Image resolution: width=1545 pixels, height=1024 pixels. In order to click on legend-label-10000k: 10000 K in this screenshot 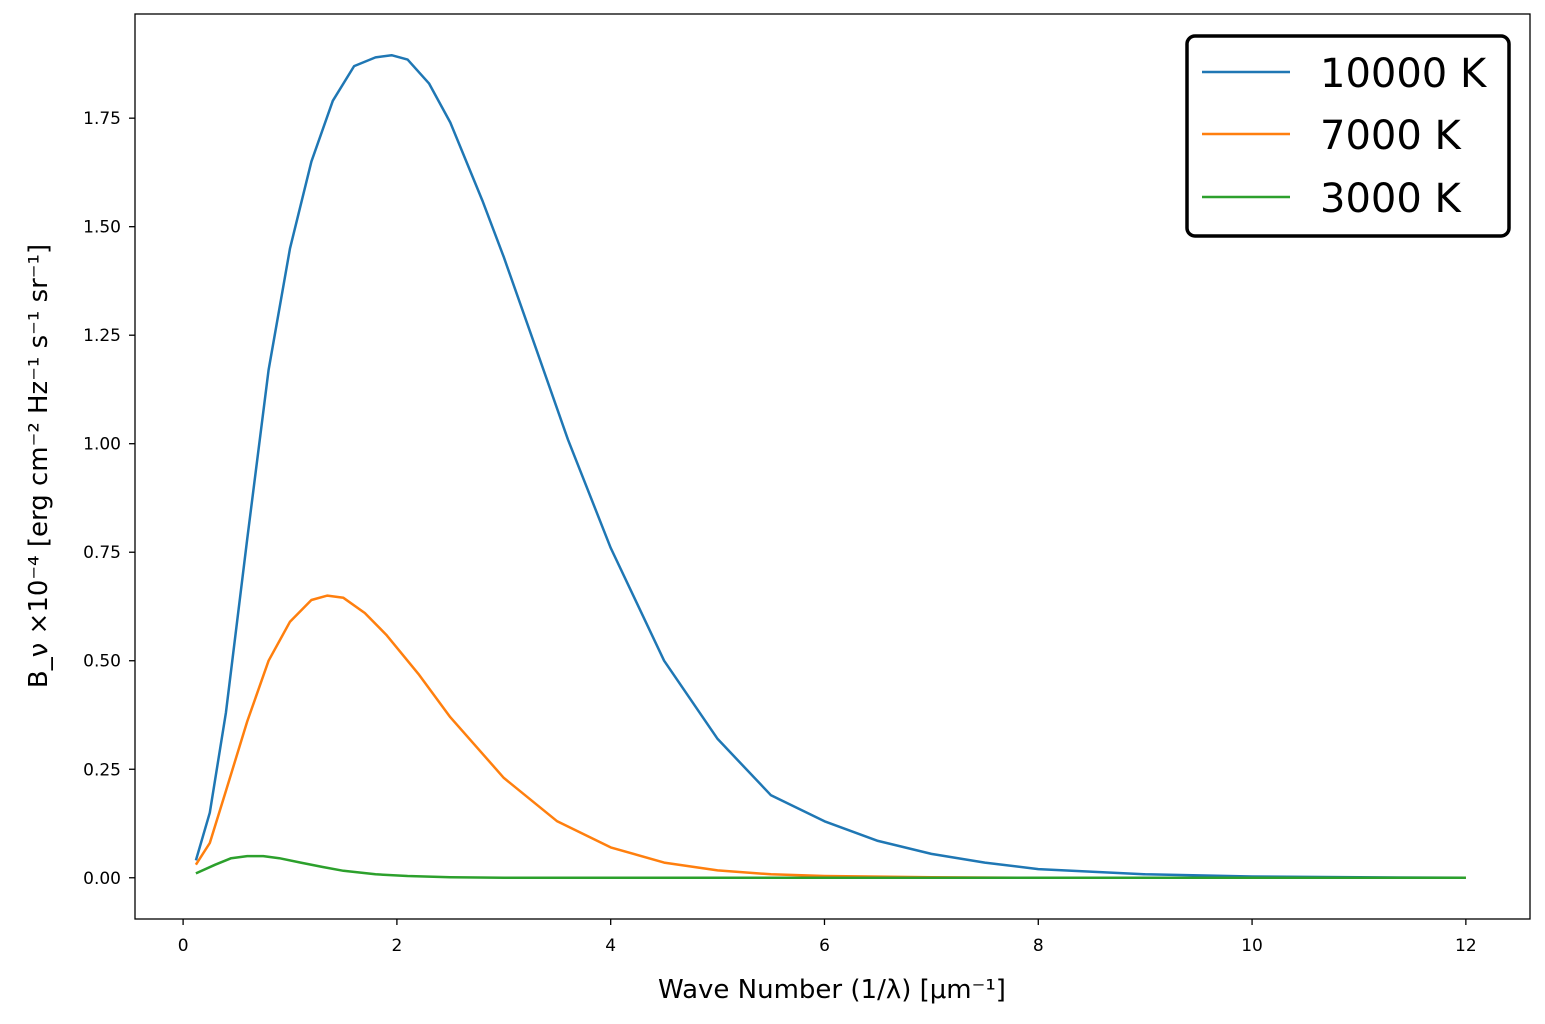, I will do `click(1404, 74)`.